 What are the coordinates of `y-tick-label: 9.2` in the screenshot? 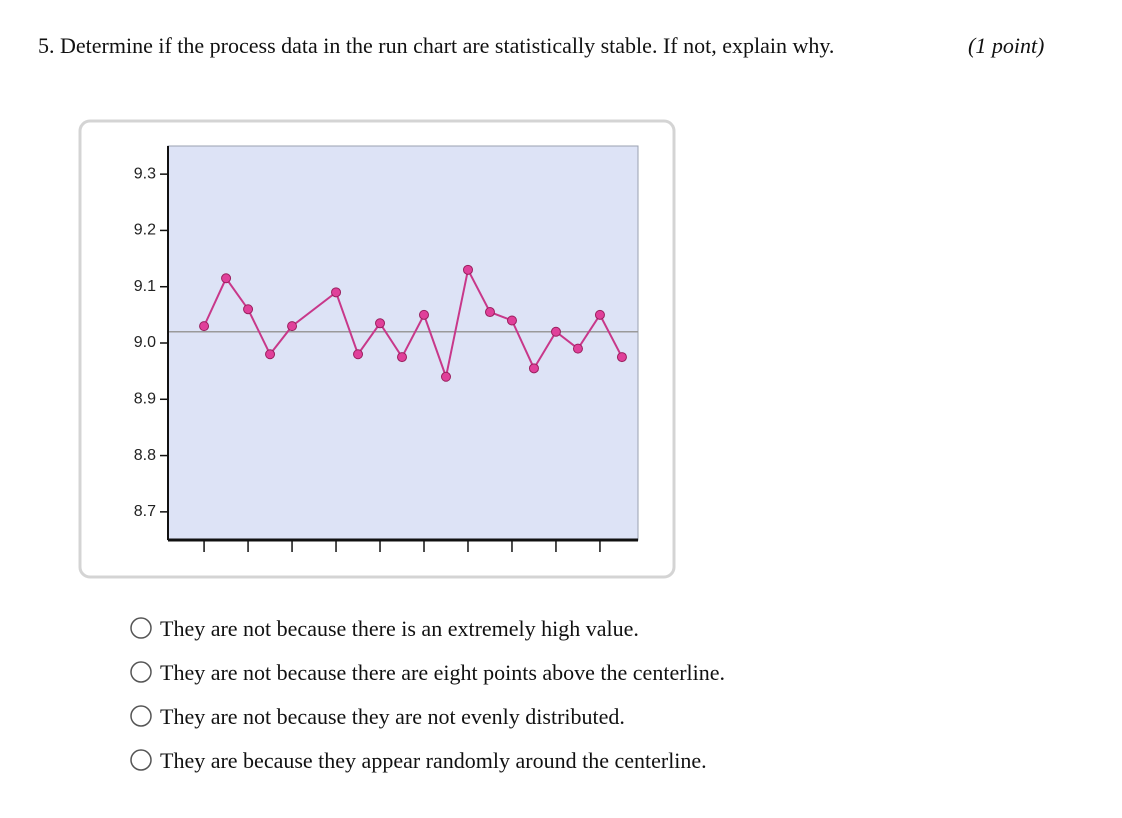 It's located at (145, 230).